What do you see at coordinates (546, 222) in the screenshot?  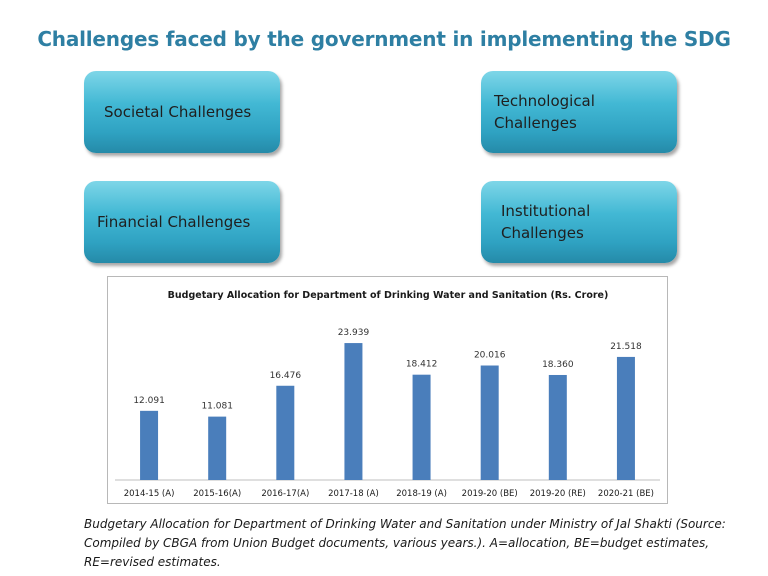 I see `institutional-challenges-label: Institutional Challenges` at bounding box center [546, 222].